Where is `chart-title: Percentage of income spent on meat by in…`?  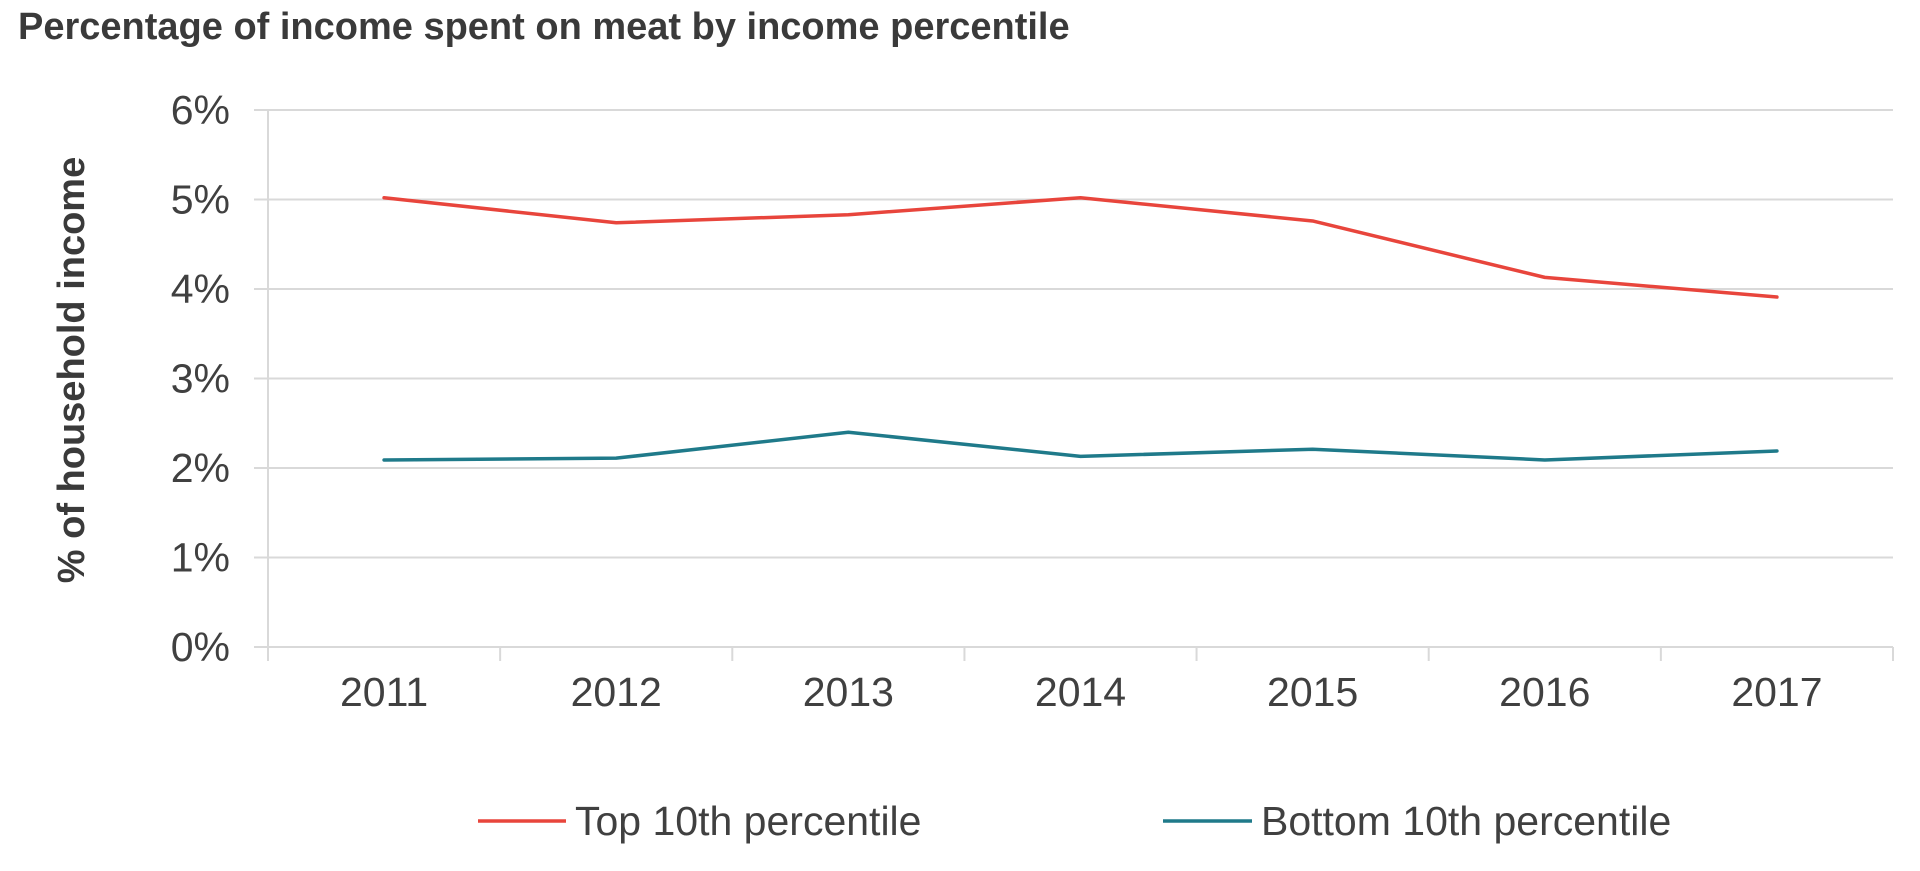 chart-title: Percentage of income spent on meat by in… is located at coordinates (544, 27).